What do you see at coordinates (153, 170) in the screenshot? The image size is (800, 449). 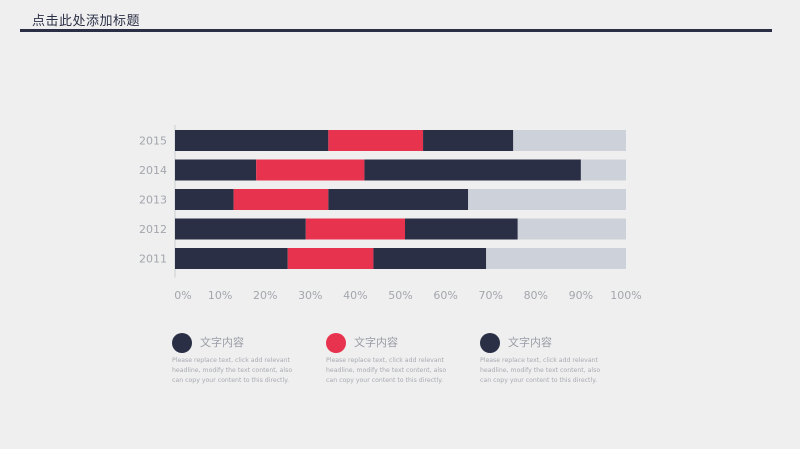 I see `y-tick-label: 2014` at bounding box center [153, 170].